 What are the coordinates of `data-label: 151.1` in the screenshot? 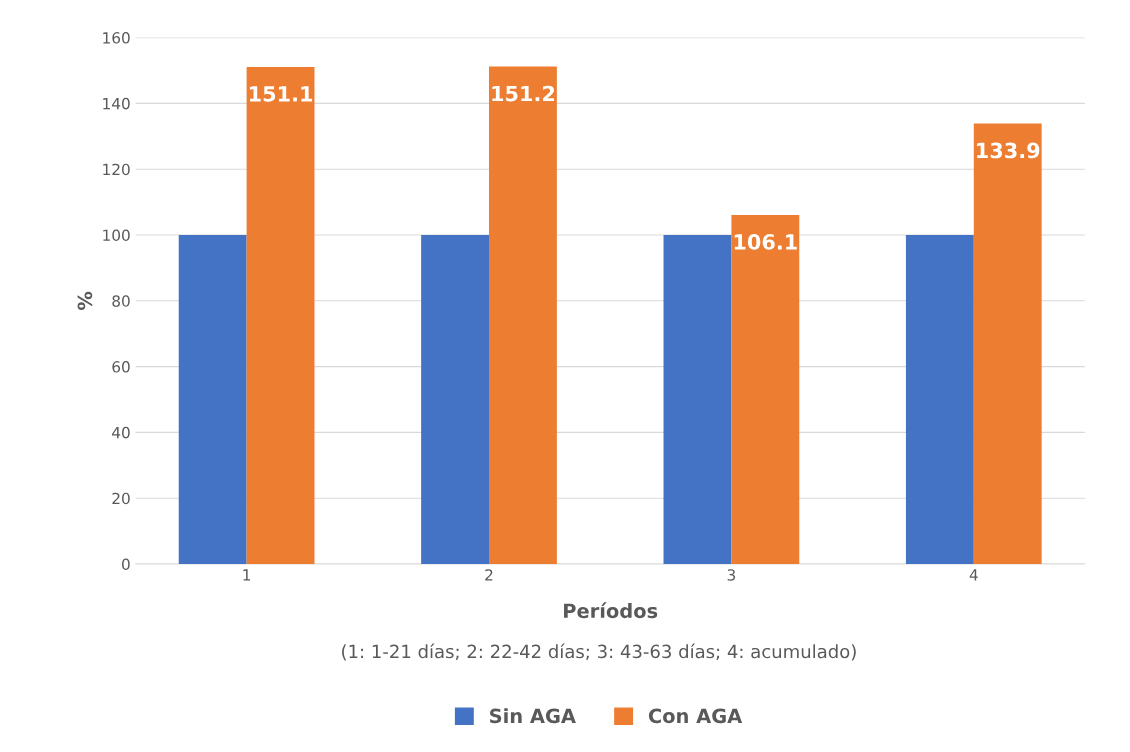 It's located at (281, 94).